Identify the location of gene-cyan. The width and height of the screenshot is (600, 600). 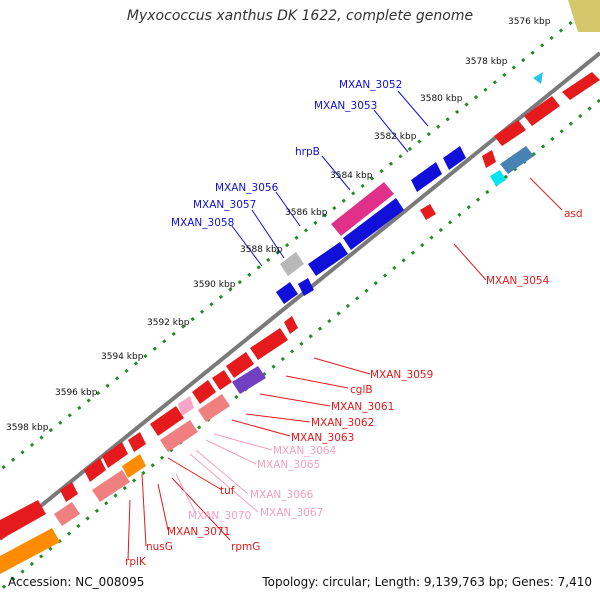
(498, 178).